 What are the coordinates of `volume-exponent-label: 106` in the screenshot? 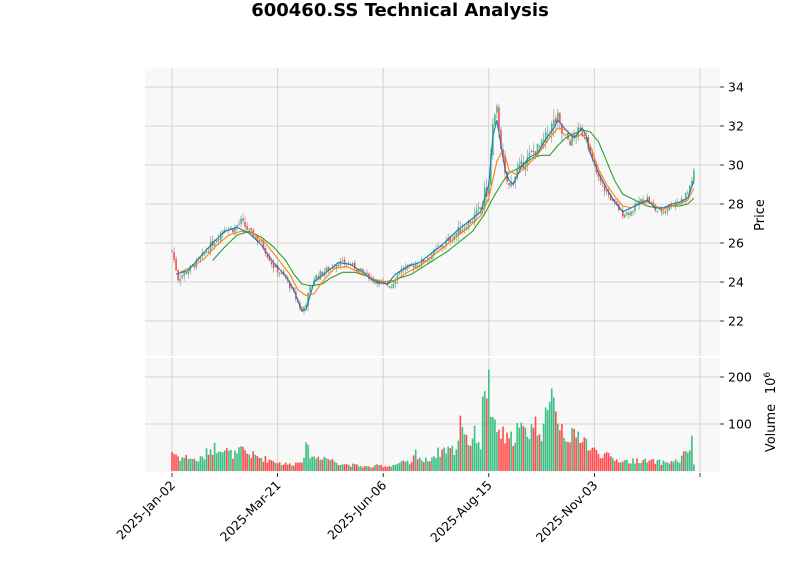 It's located at (771, 383).